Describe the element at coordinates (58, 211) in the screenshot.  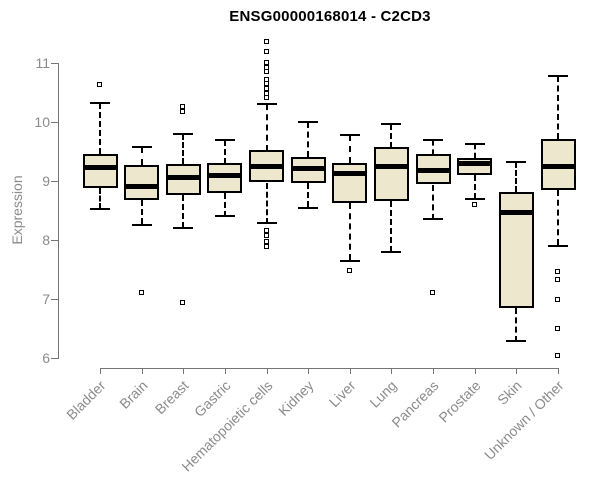
I see `y-axis-line` at that location.